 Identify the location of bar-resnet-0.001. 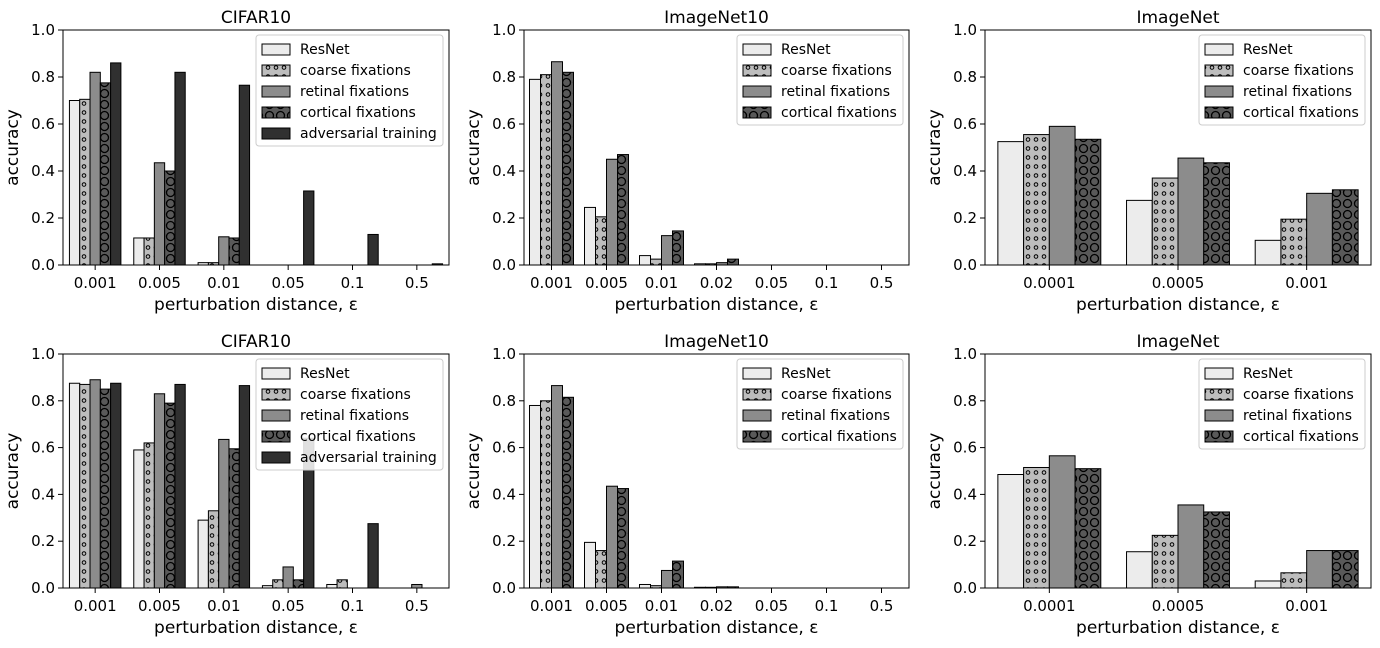
(74, 183).